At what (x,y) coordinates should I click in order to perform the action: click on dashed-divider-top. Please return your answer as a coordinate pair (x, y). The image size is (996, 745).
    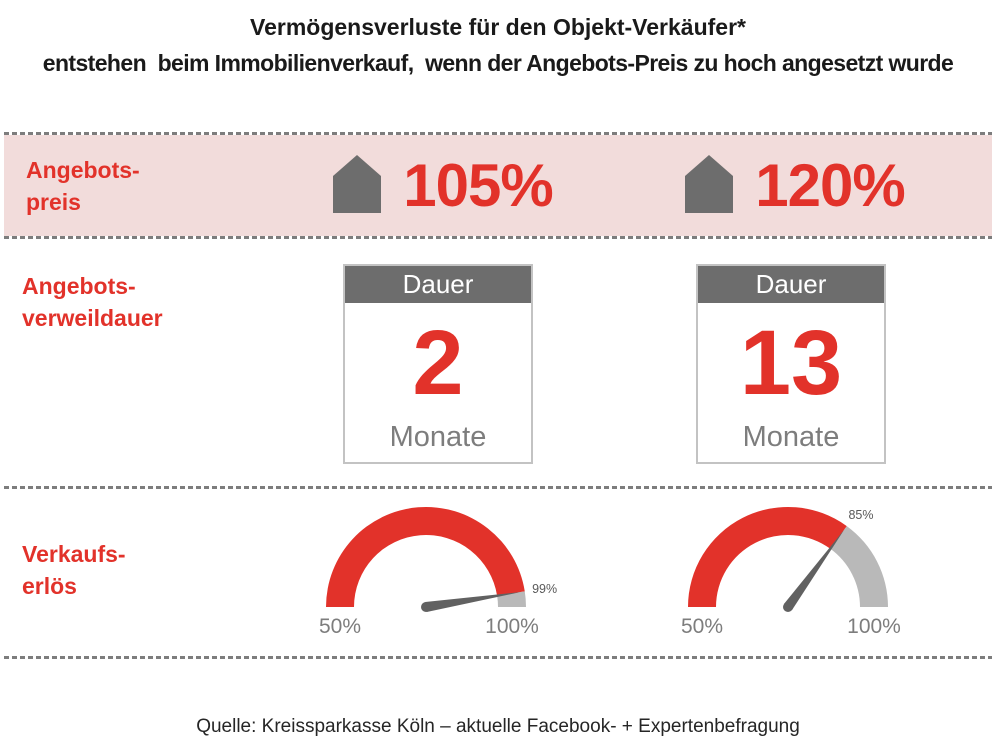
    Looking at the image, I should click on (498, 133).